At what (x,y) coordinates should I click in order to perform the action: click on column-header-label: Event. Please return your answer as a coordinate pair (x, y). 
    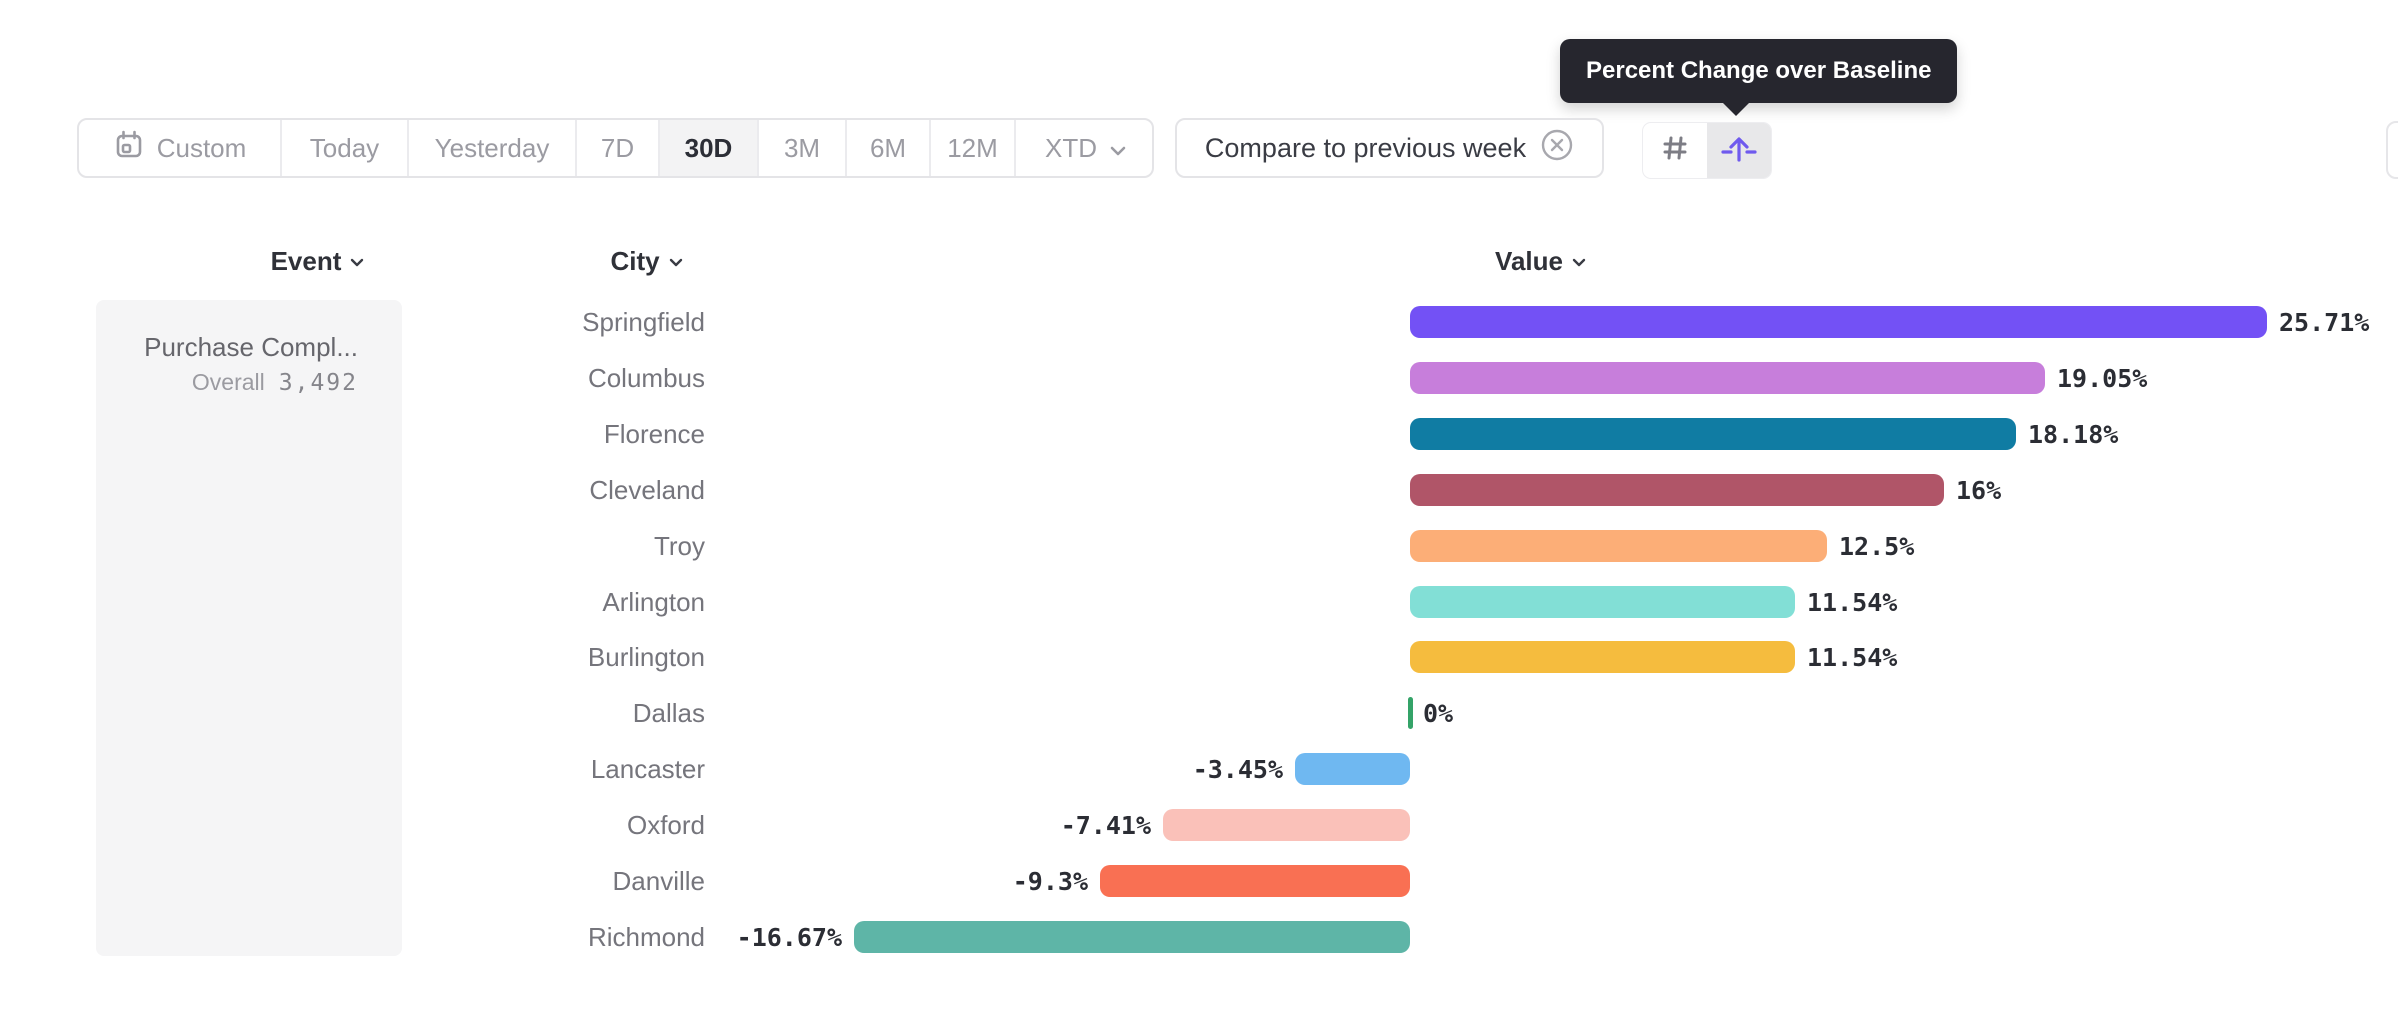
    Looking at the image, I should click on (306, 260).